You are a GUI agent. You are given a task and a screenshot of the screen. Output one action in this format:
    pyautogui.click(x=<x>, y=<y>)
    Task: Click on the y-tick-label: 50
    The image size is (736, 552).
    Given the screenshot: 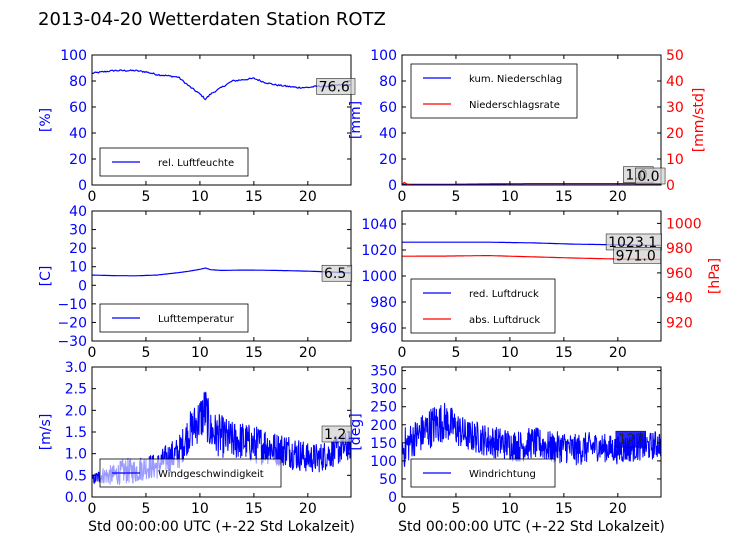 What is the action you would take?
    pyautogui.click(x=388, y=480)
    